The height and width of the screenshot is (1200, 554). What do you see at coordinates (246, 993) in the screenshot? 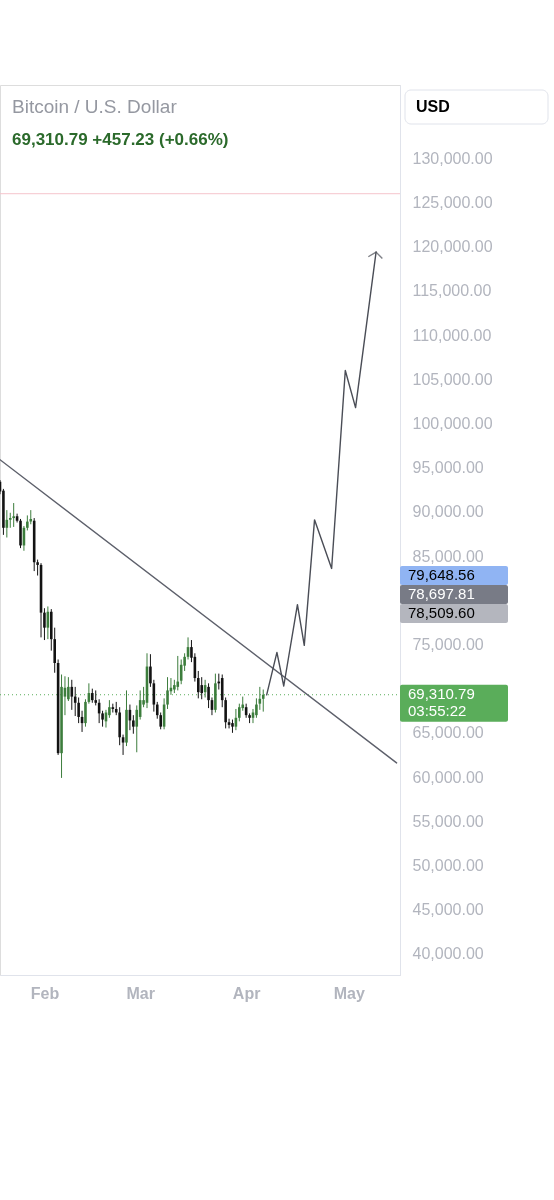
I see `x-tick-label: Apr` at bounding box center [246, 993].